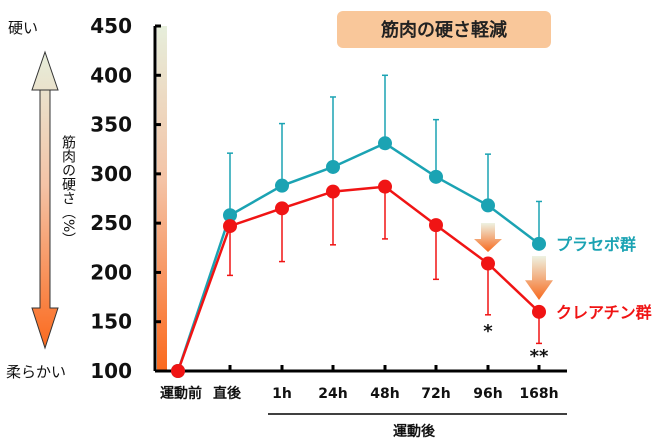 The image size is (672, 444). What do you see at coordinates (487, 394) in the screenshot?
I see `x-tick-label: 96h` at bounding box center [487, 394].